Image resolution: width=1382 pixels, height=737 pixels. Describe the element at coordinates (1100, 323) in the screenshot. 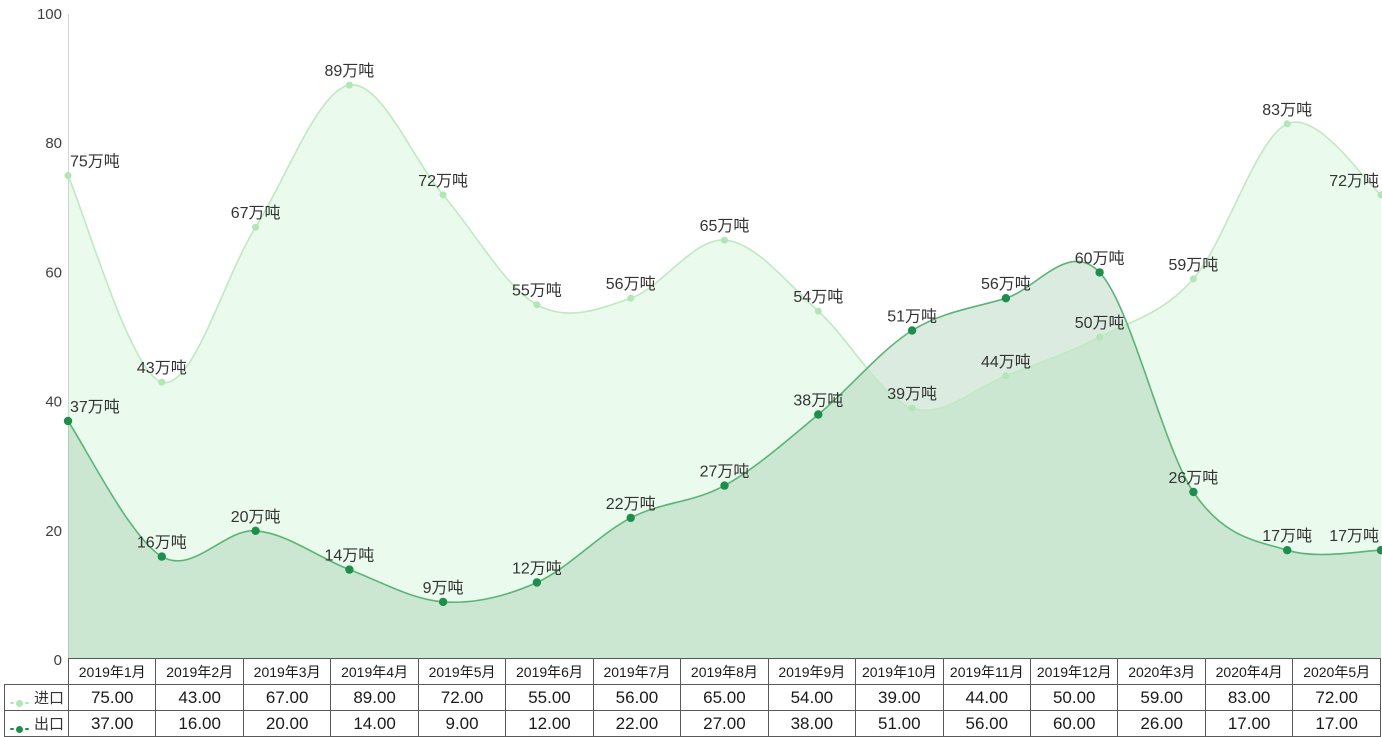

I see `import-data-label: 50万吨` at that location.